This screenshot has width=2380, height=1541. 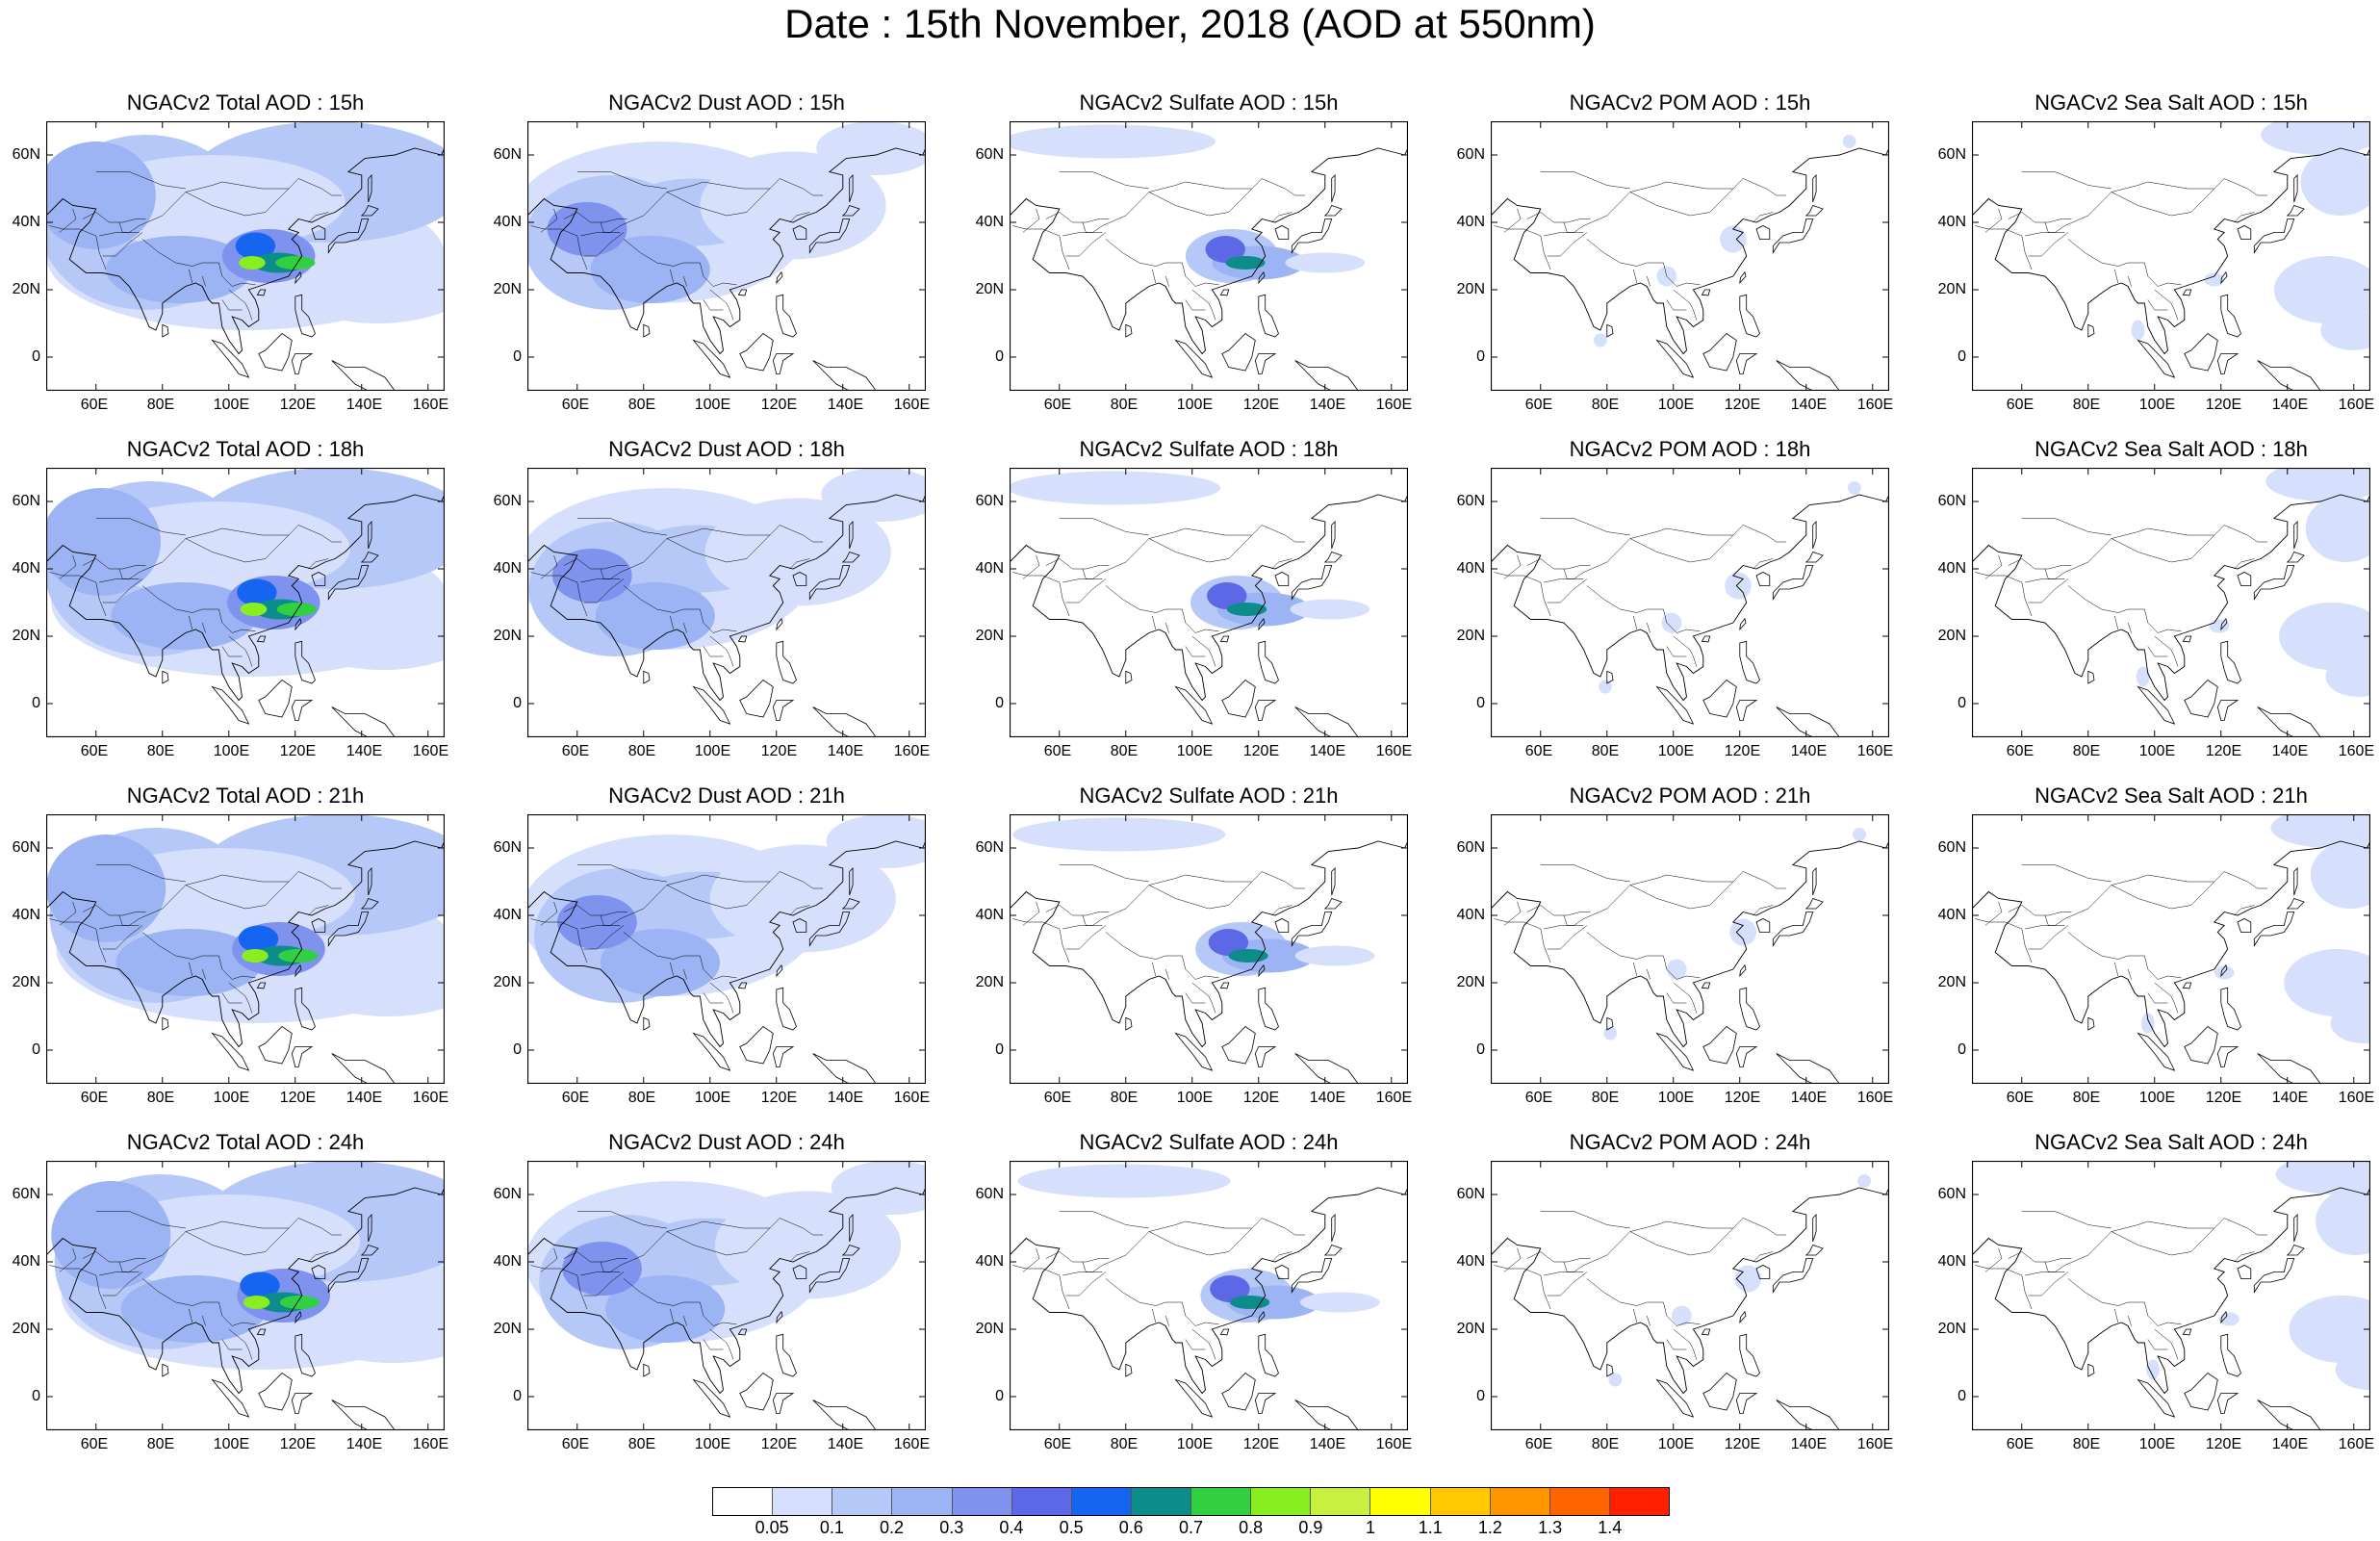 What do you see at coordinates (1489, 1527) in the screenshot?
I see `colorbar-tick-label: 1.2` at bounding box center [1489, 1527].